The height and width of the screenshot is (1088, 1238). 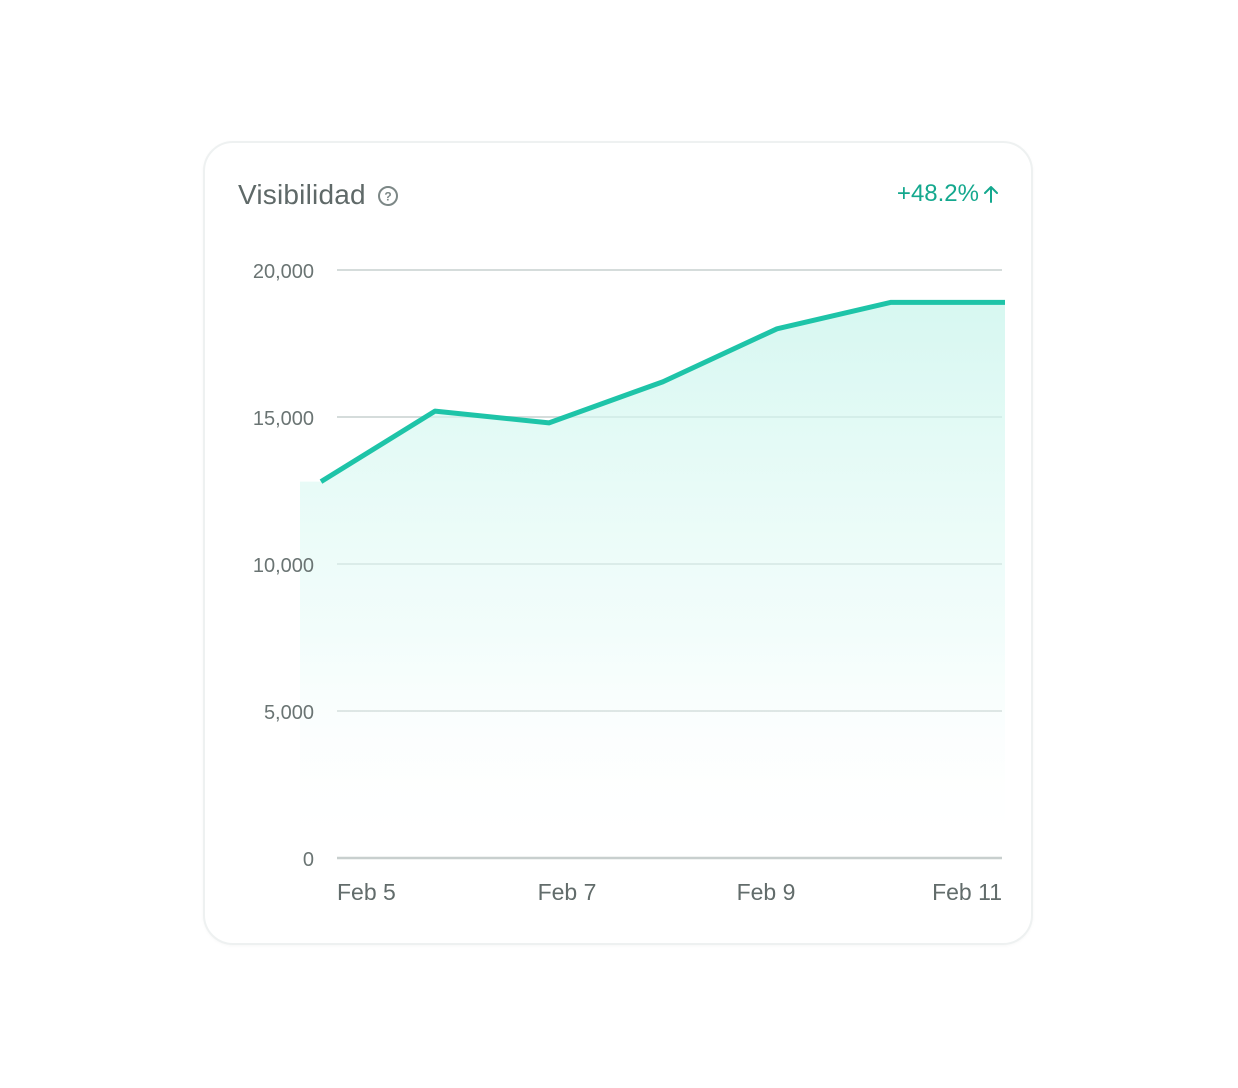 What do you see at coordinates (991, 194) in the screenshot?
I see `arrow-up-icon` at bounding box center [991, 194].